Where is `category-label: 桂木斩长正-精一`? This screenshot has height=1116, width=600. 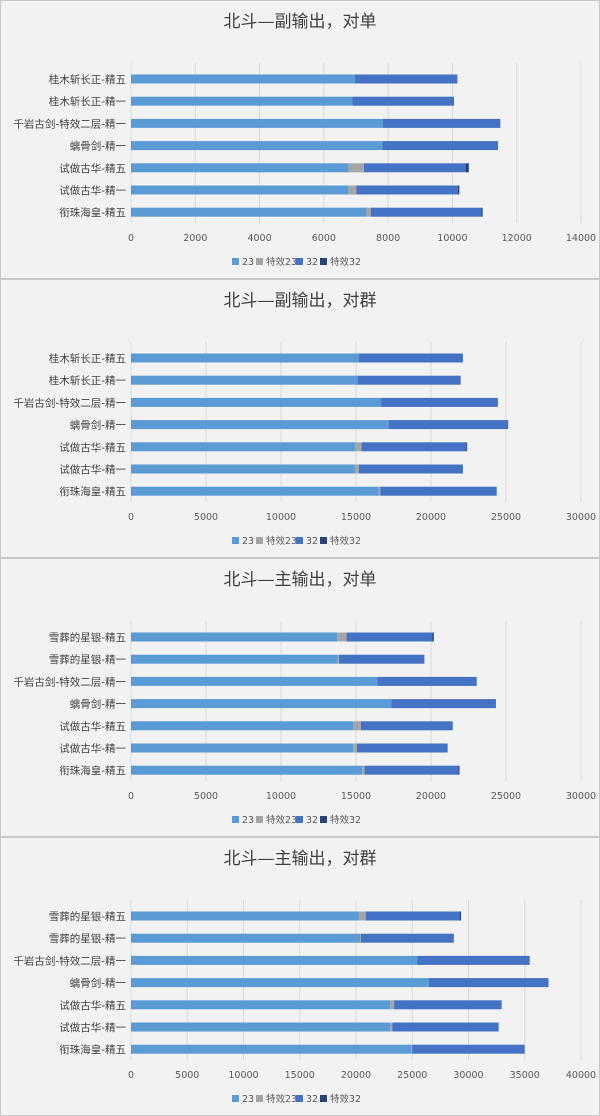
category-label: 桂木斩长正-精一 is located at coordinates (88, 101).